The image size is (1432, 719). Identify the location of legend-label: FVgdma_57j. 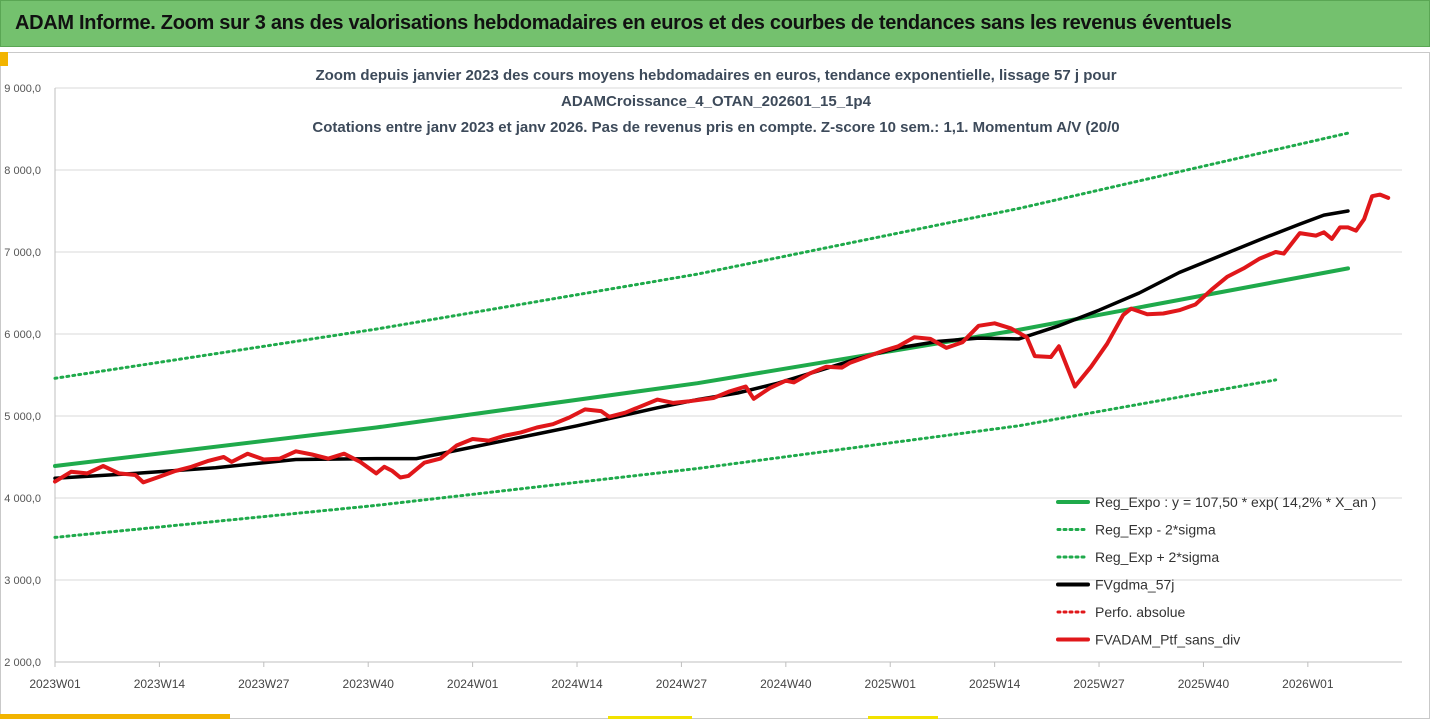
(1134, 585).